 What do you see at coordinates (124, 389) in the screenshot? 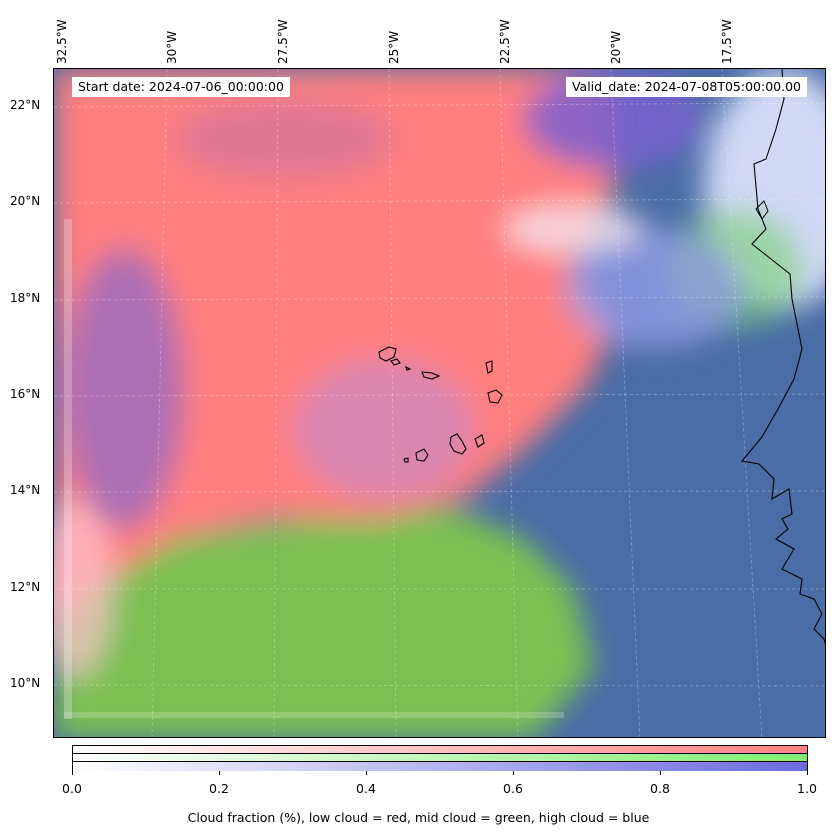
I see `high-cloud-patch-west` at bounding box center [124, 389].